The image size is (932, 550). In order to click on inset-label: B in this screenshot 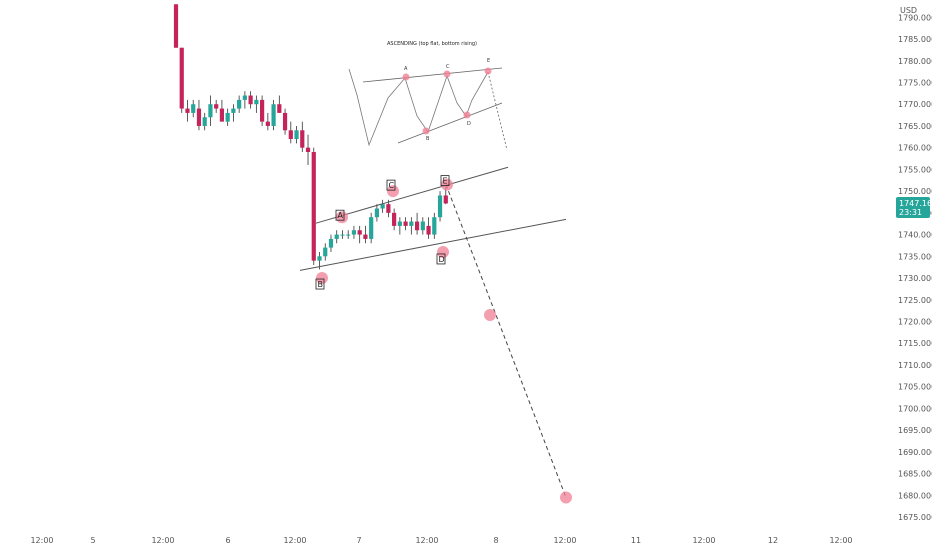, I will do `click(428, 139)`.